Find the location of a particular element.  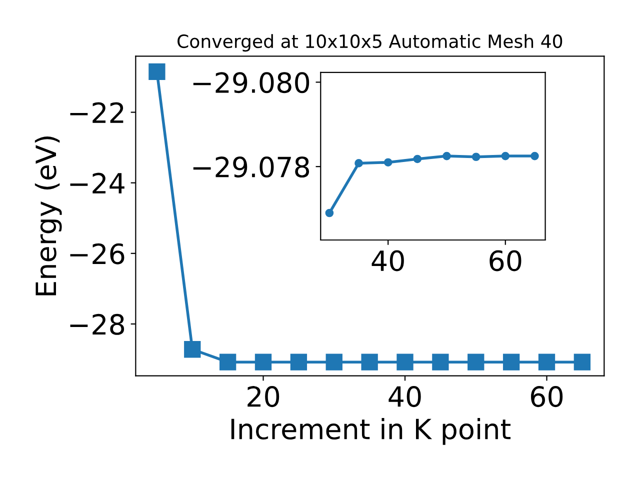

y-tick-label: −24 is located at coordinates (97, 183).